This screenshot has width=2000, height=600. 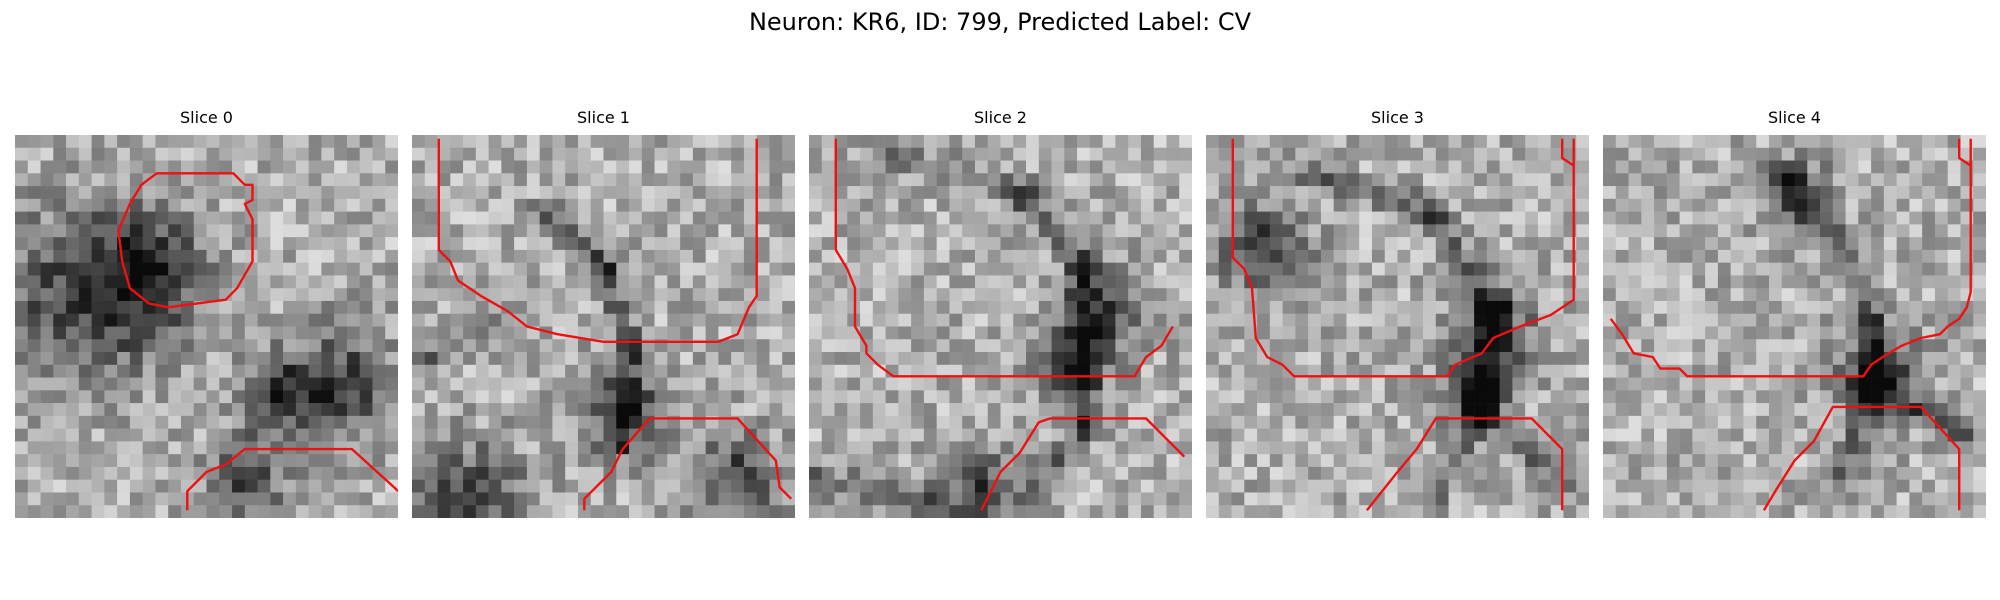 I want to click on panel-title-1: Slice 1, so click(x=603, y=117).